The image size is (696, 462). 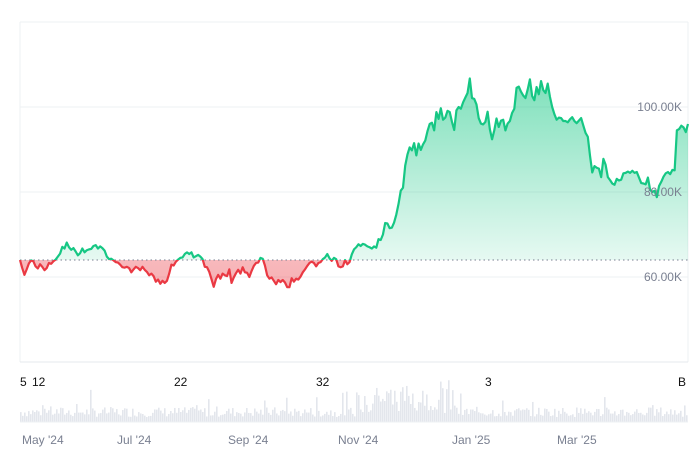 I want to click on price-line-down, so click(x=185, y=274).